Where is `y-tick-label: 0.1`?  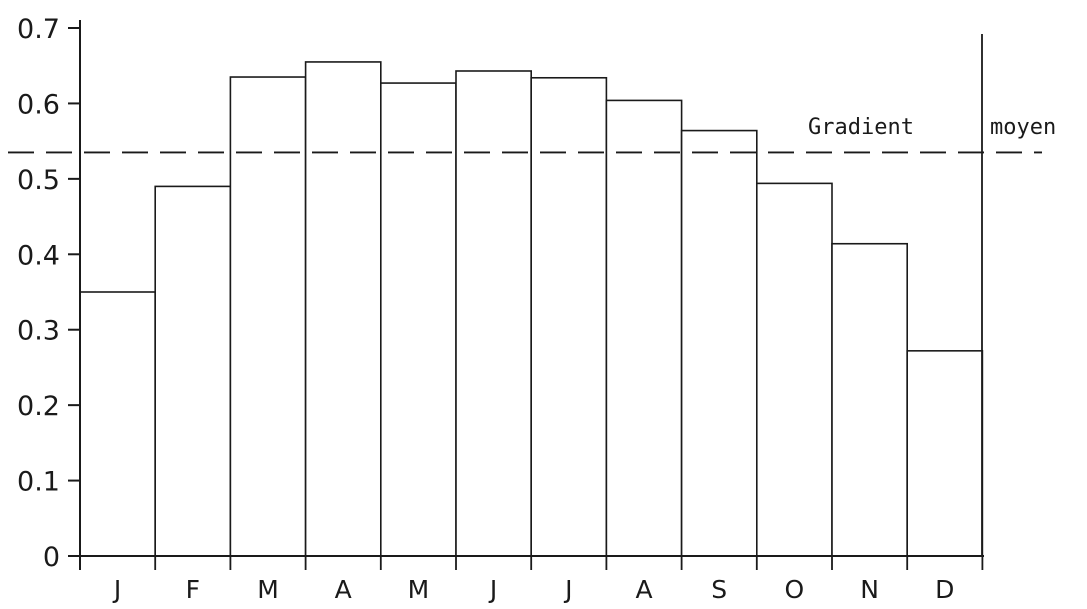 y-tick-label: 0.1 is located at coordinates (38, 482).